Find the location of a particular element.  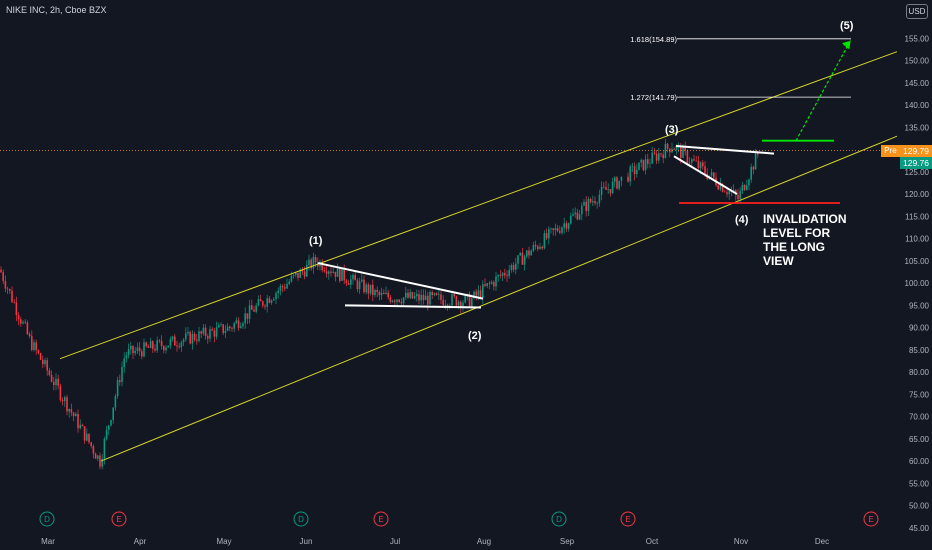

y-tick-label: 50.00 is located at coordinates (919, 506).